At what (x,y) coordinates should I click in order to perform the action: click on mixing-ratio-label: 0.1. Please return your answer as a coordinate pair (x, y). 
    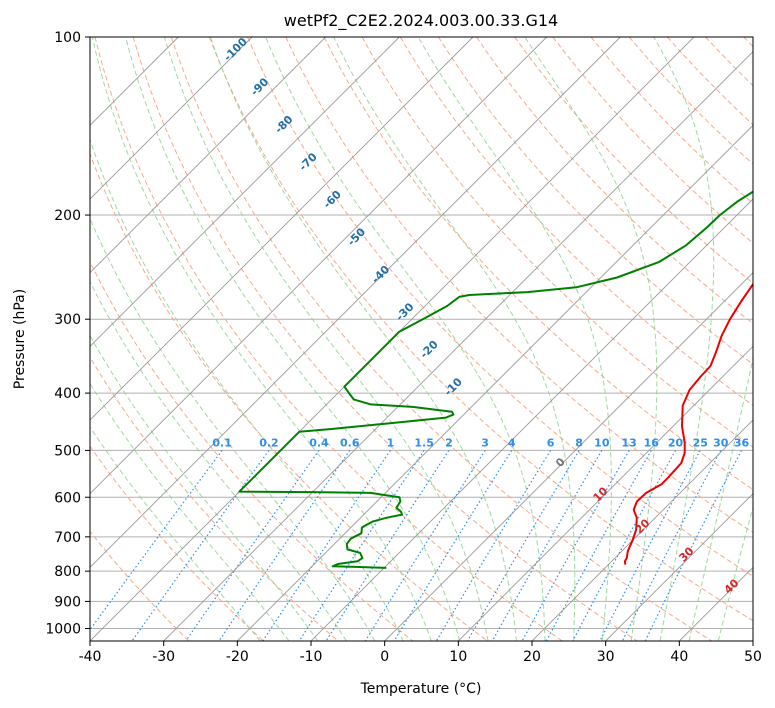
    Looking at the image, I should click on (222, 442).